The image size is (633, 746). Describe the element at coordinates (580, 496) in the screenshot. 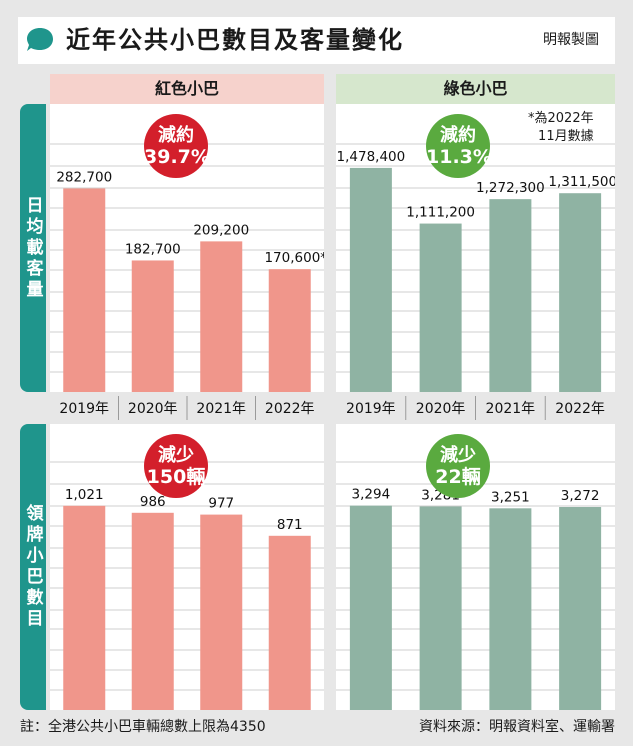

I see `data-label-green-licensed-3: 3,272` at that location.